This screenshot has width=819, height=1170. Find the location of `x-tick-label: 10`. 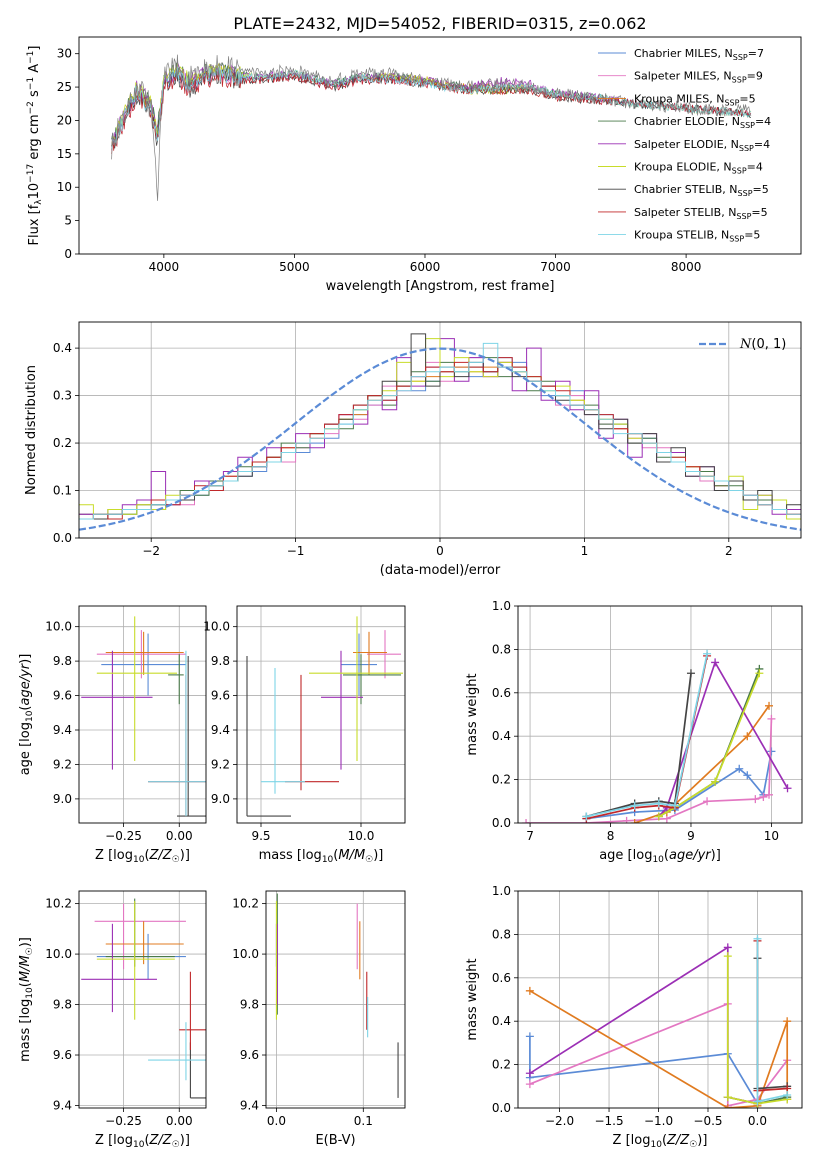

x-tick-label: 10 is located at coordinates (771, 836).